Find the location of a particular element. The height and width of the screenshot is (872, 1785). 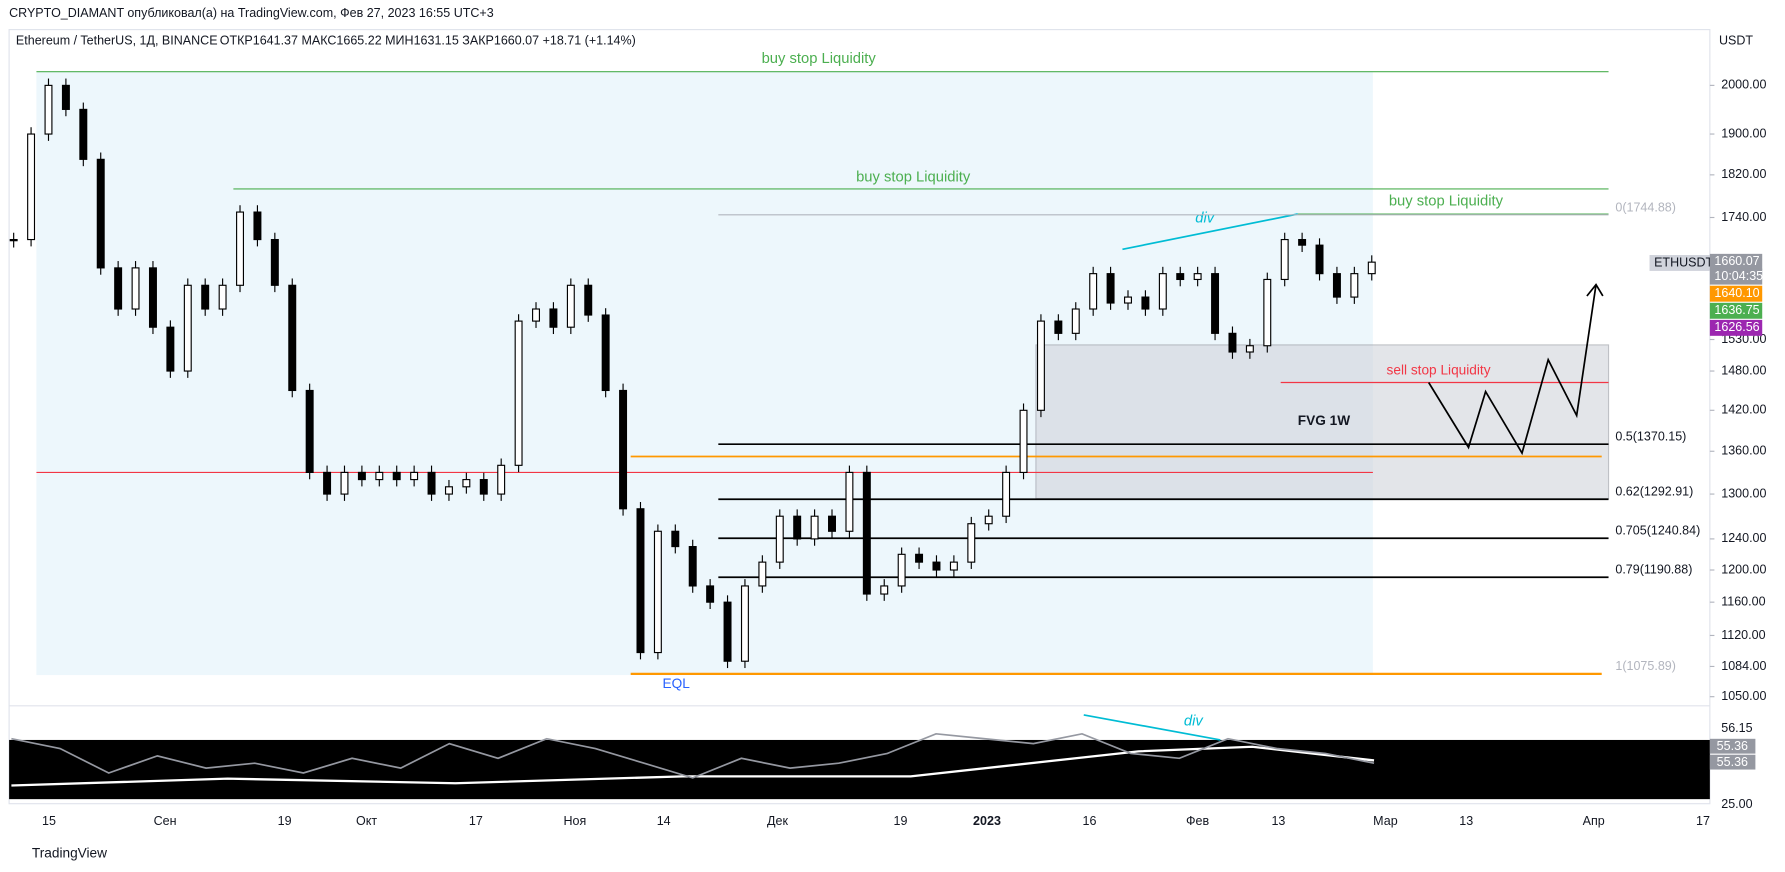

fib-label: 1(1075.89) is located at coordinates (1645, 666).